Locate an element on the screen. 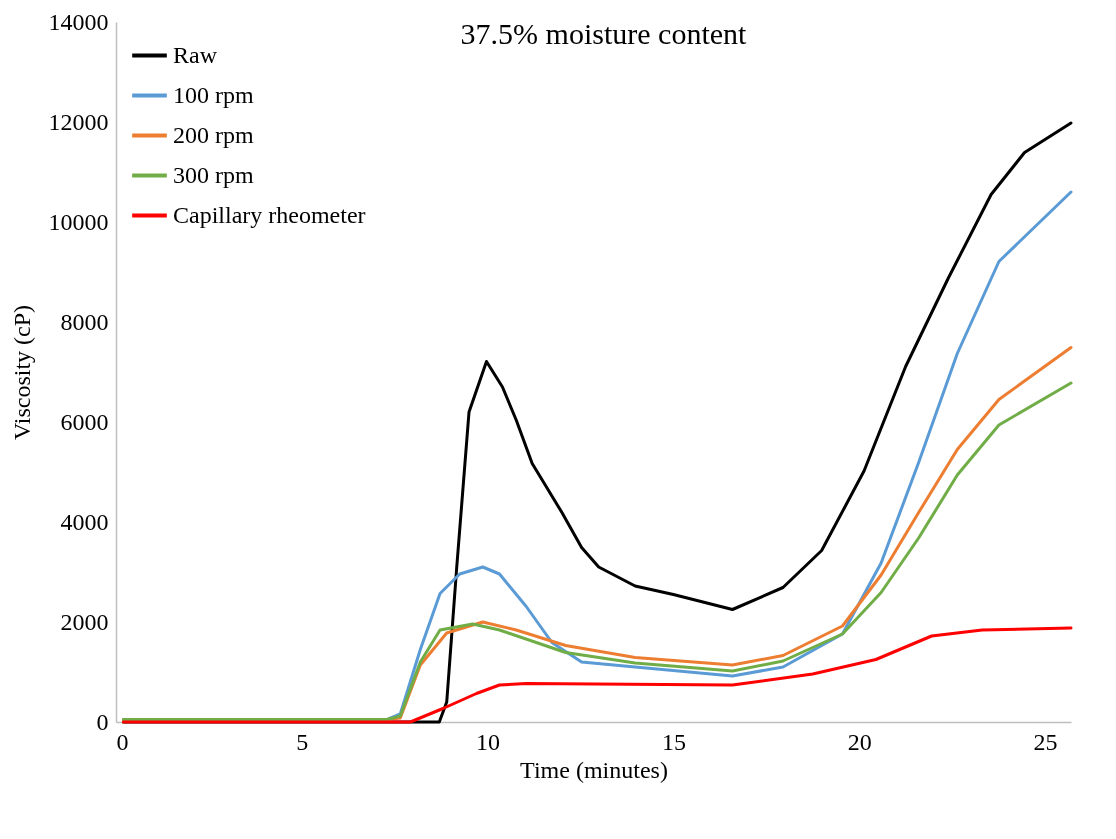  y-tick-label: 8000 is located at coordinates (84, 321).